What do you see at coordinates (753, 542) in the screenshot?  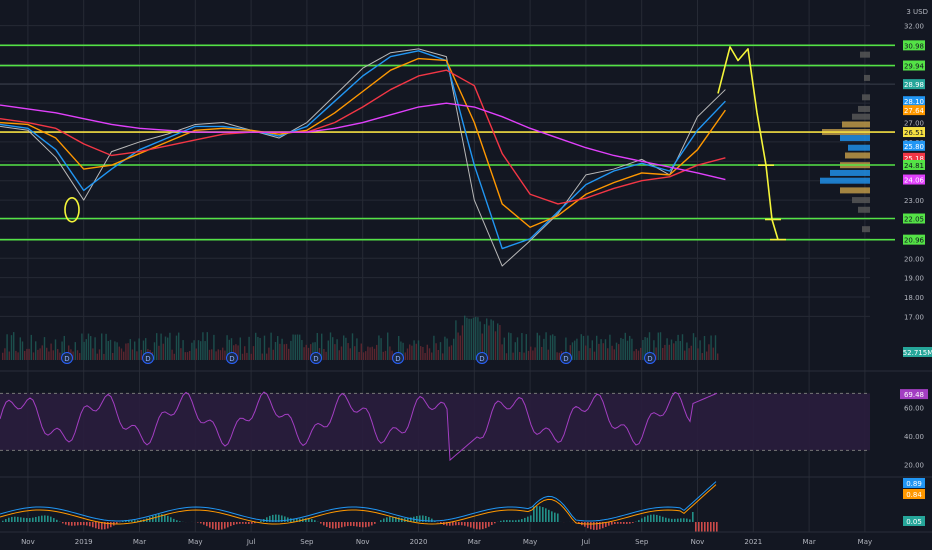 I see `time-tick-label: 2021` at bounding box center [753, 542].